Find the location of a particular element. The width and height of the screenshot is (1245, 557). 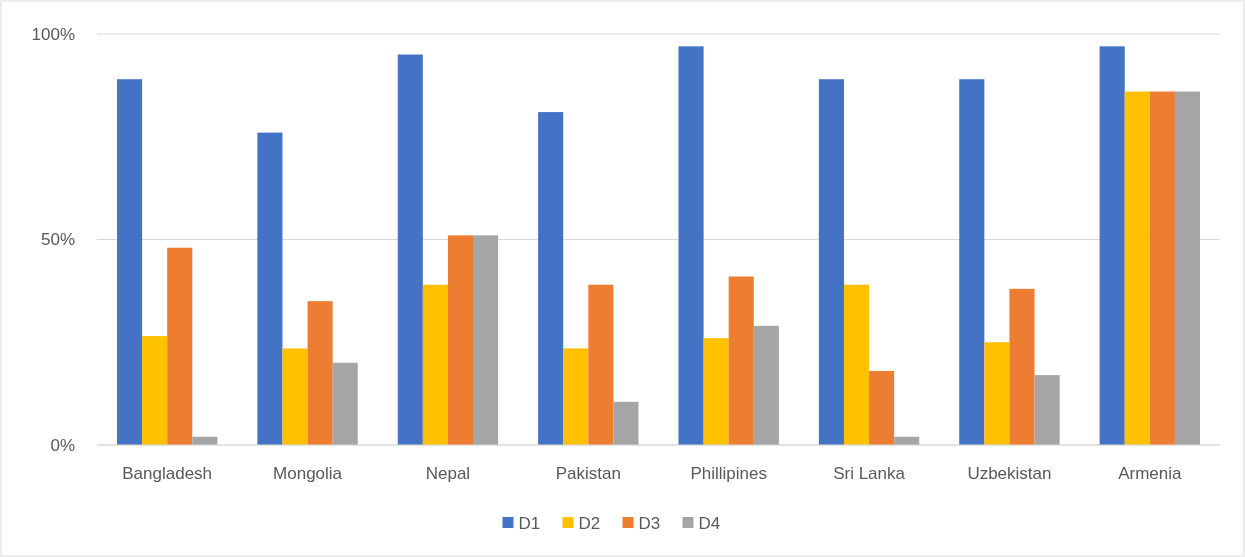

legend-label: D2 is located at coordinates (589, 523).